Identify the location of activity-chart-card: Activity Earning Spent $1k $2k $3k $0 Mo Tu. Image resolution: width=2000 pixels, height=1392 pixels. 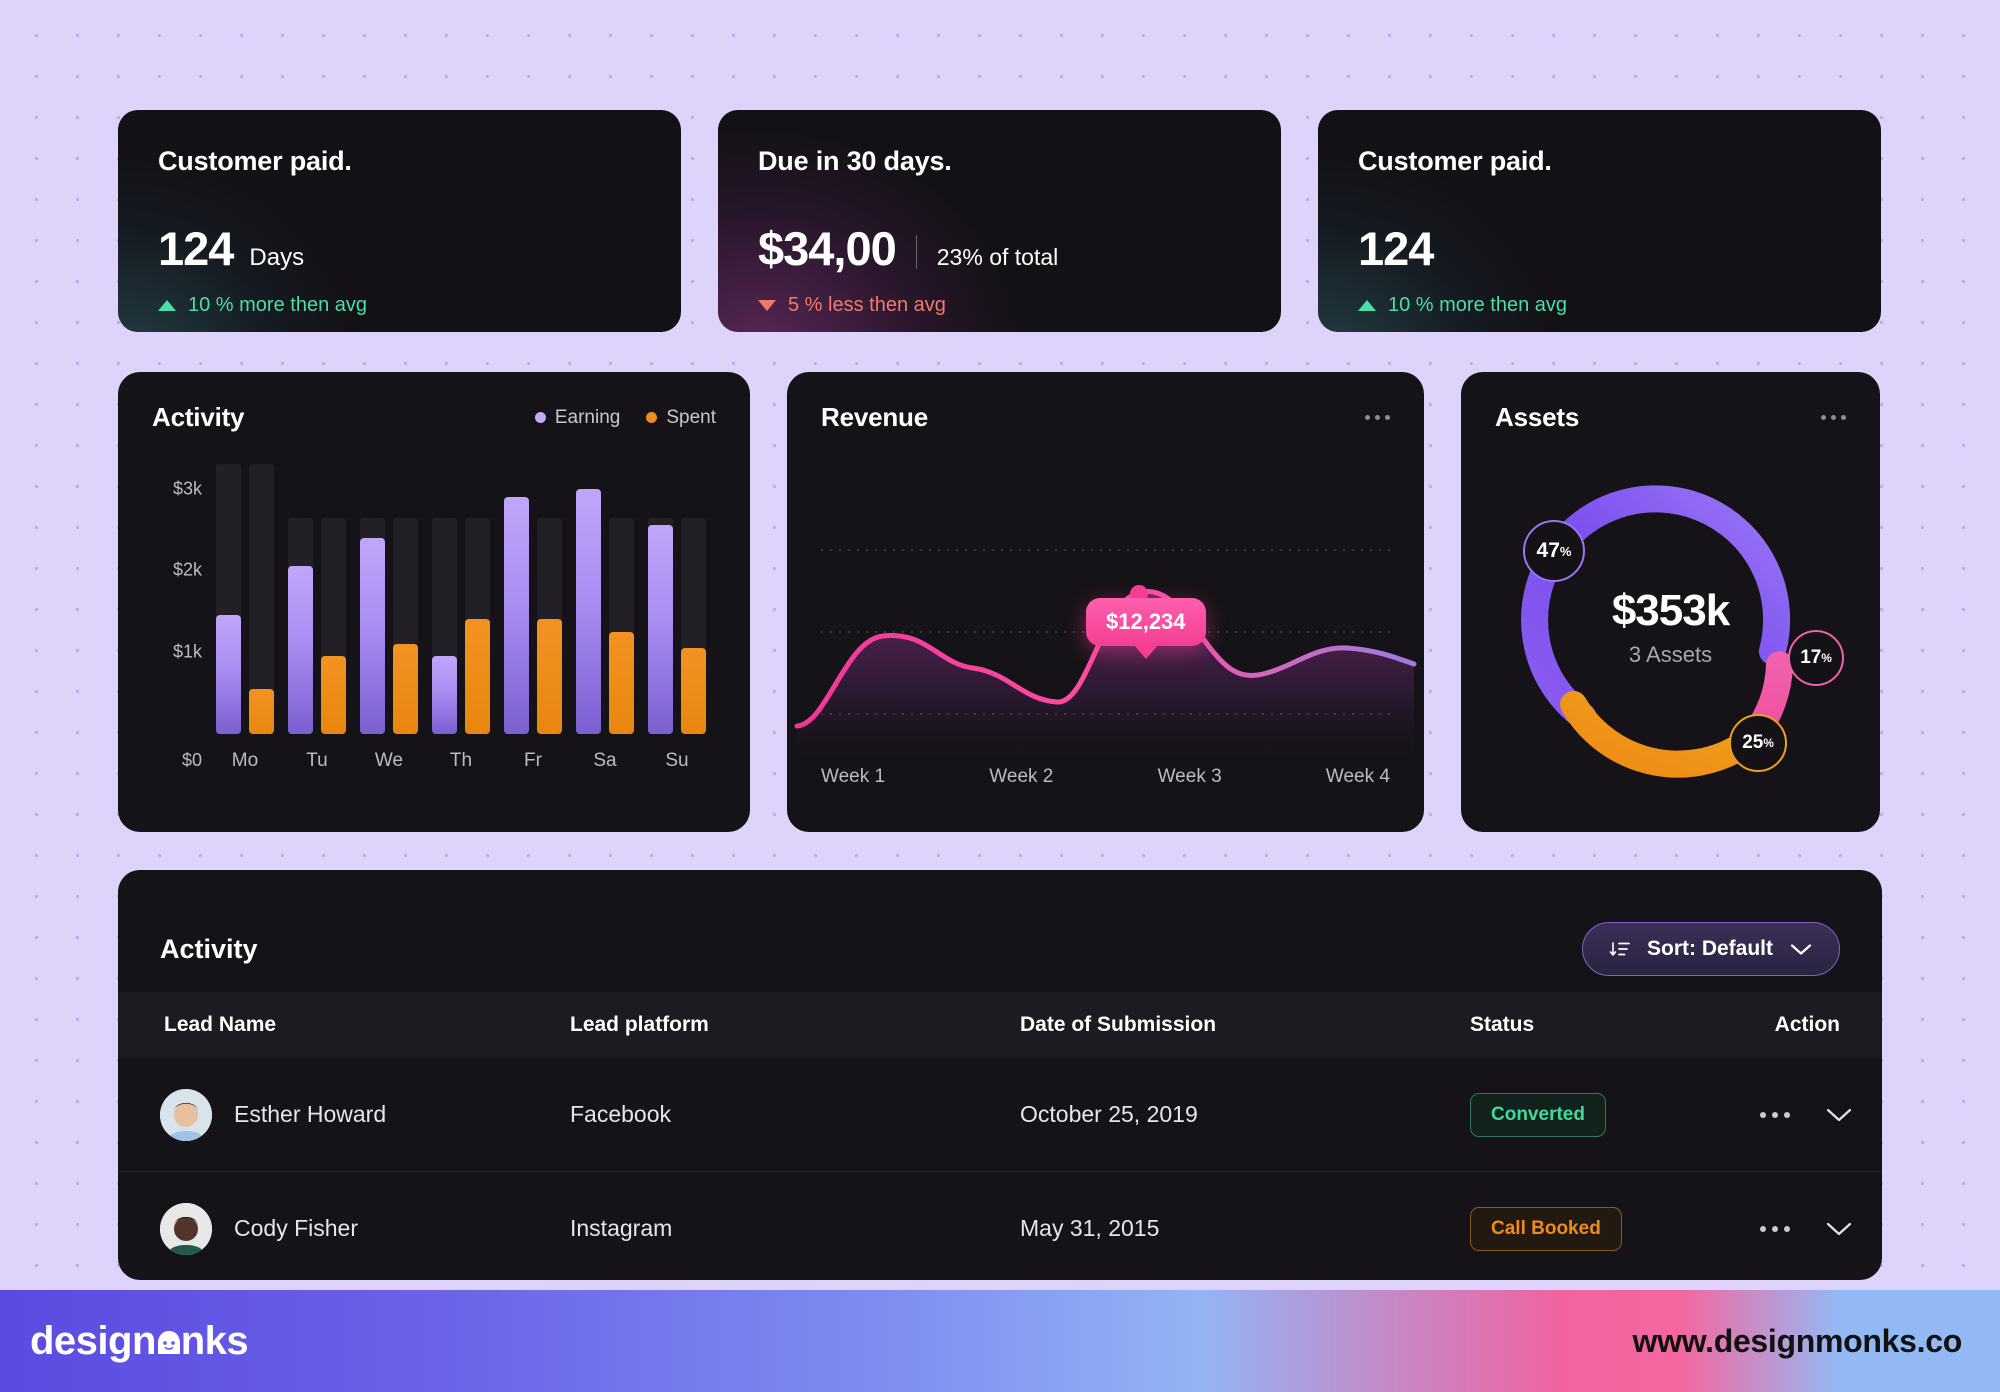
(434, 602).